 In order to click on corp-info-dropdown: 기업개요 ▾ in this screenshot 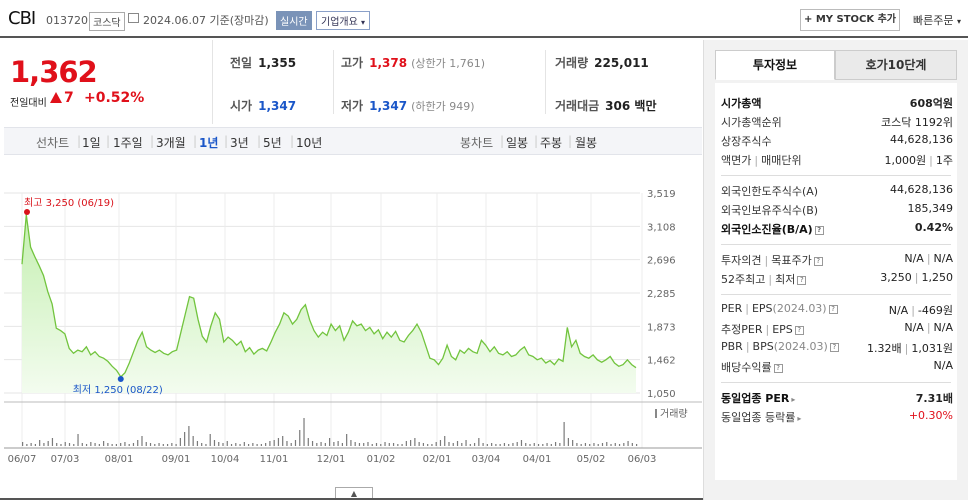, I will do `click(343, 20)`.